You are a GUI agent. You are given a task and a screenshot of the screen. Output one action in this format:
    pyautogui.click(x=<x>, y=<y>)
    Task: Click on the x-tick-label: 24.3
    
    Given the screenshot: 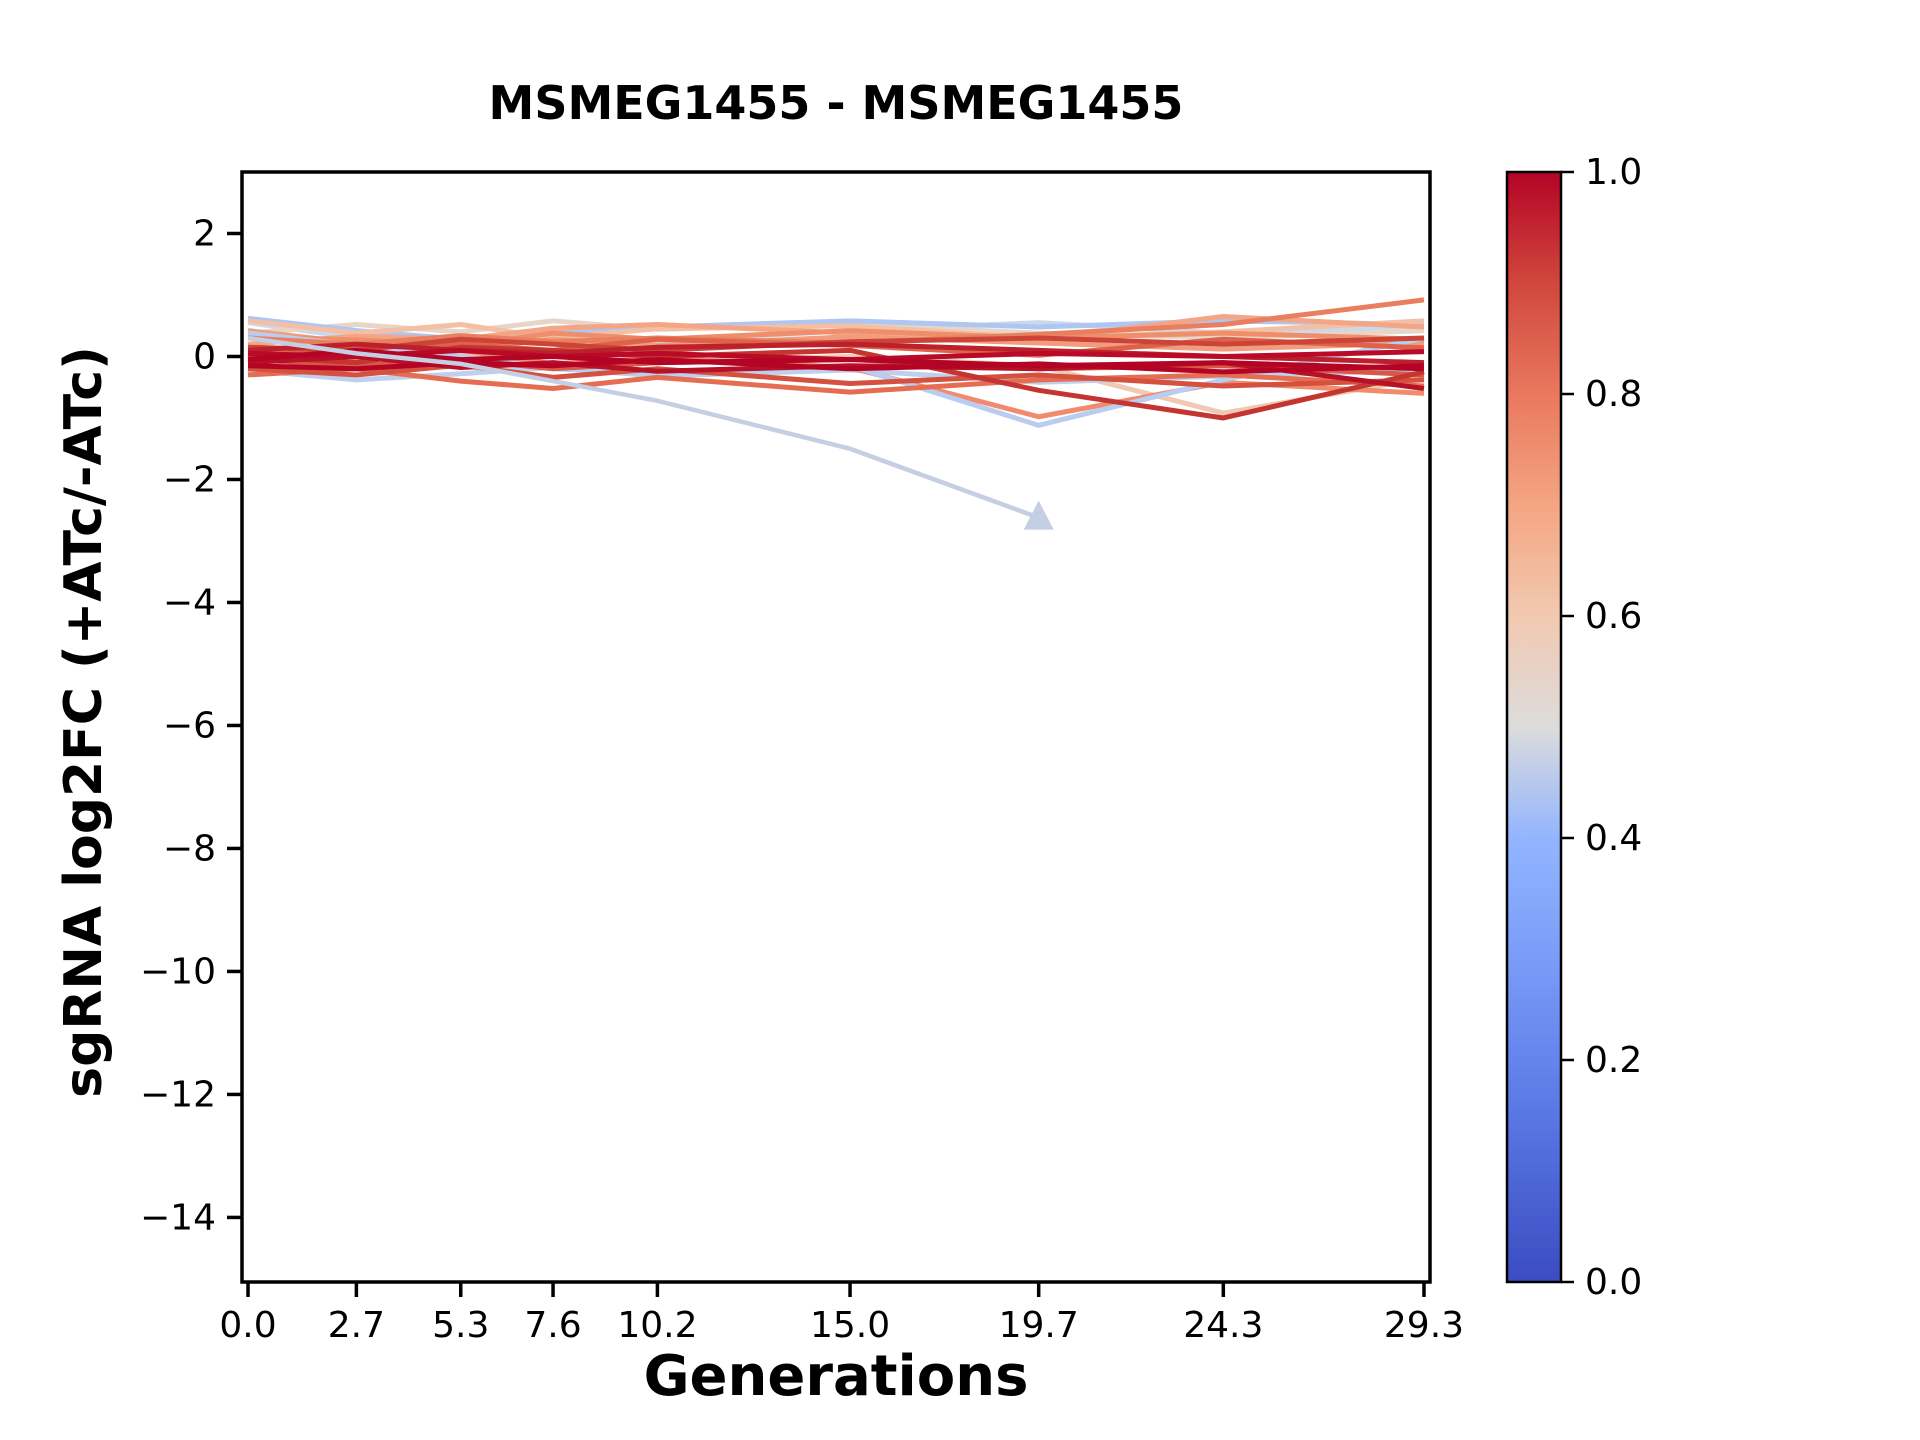 What is the action you would take?
    pyautogui.click(x=1223, y=1325)
    